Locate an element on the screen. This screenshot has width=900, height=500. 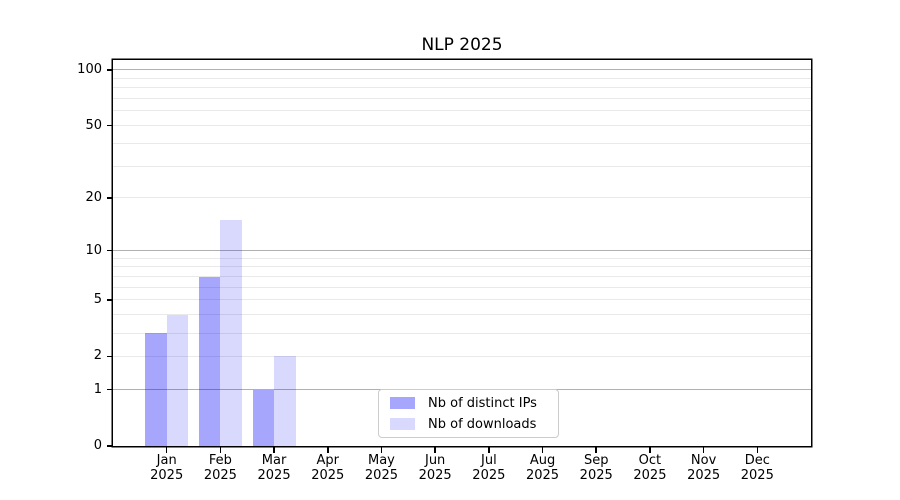
legend: Nb of distinct IPs Nb of downloads is located at coordinates (468, 413).